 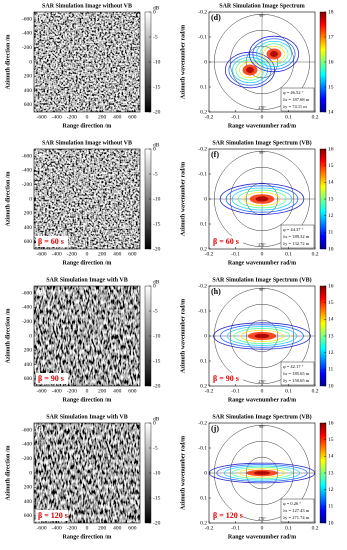 What do you see at coordinates (262, 6) in the screenshot?
I see `panel-title: SAR Simulation Image Spectrum` at bounding box center [262, 6].